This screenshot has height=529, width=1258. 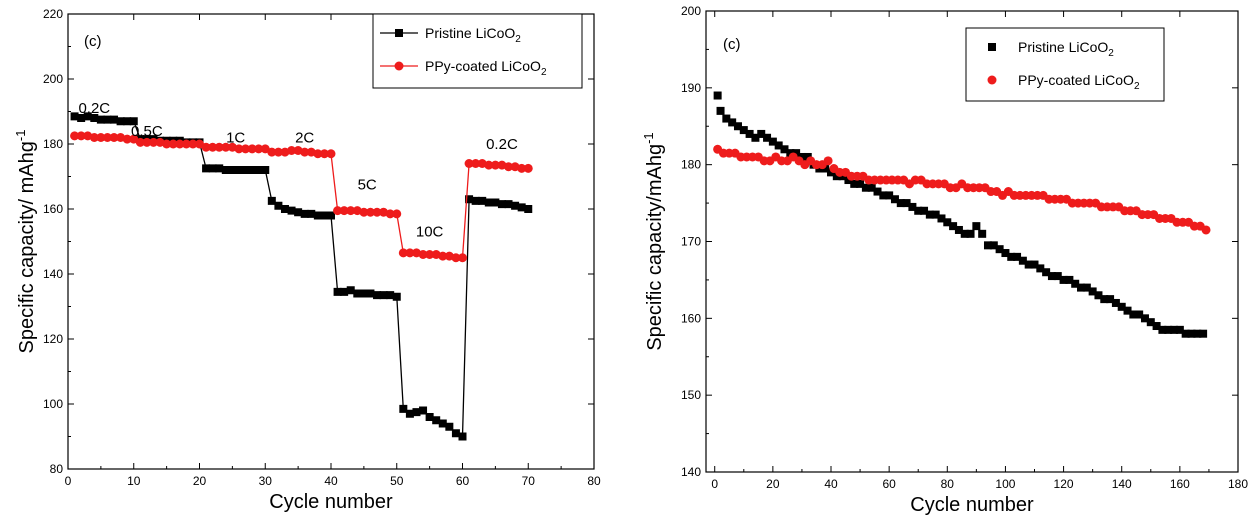 What do you see at coordinates (399, 33) in the screenshot?
I see `legend-marker` at bounding box center [399, 33].